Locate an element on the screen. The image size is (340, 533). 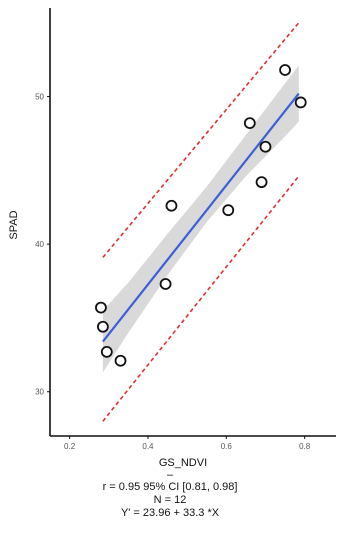
x-tick-label: 0.2 is located at coordinates (70, 446).